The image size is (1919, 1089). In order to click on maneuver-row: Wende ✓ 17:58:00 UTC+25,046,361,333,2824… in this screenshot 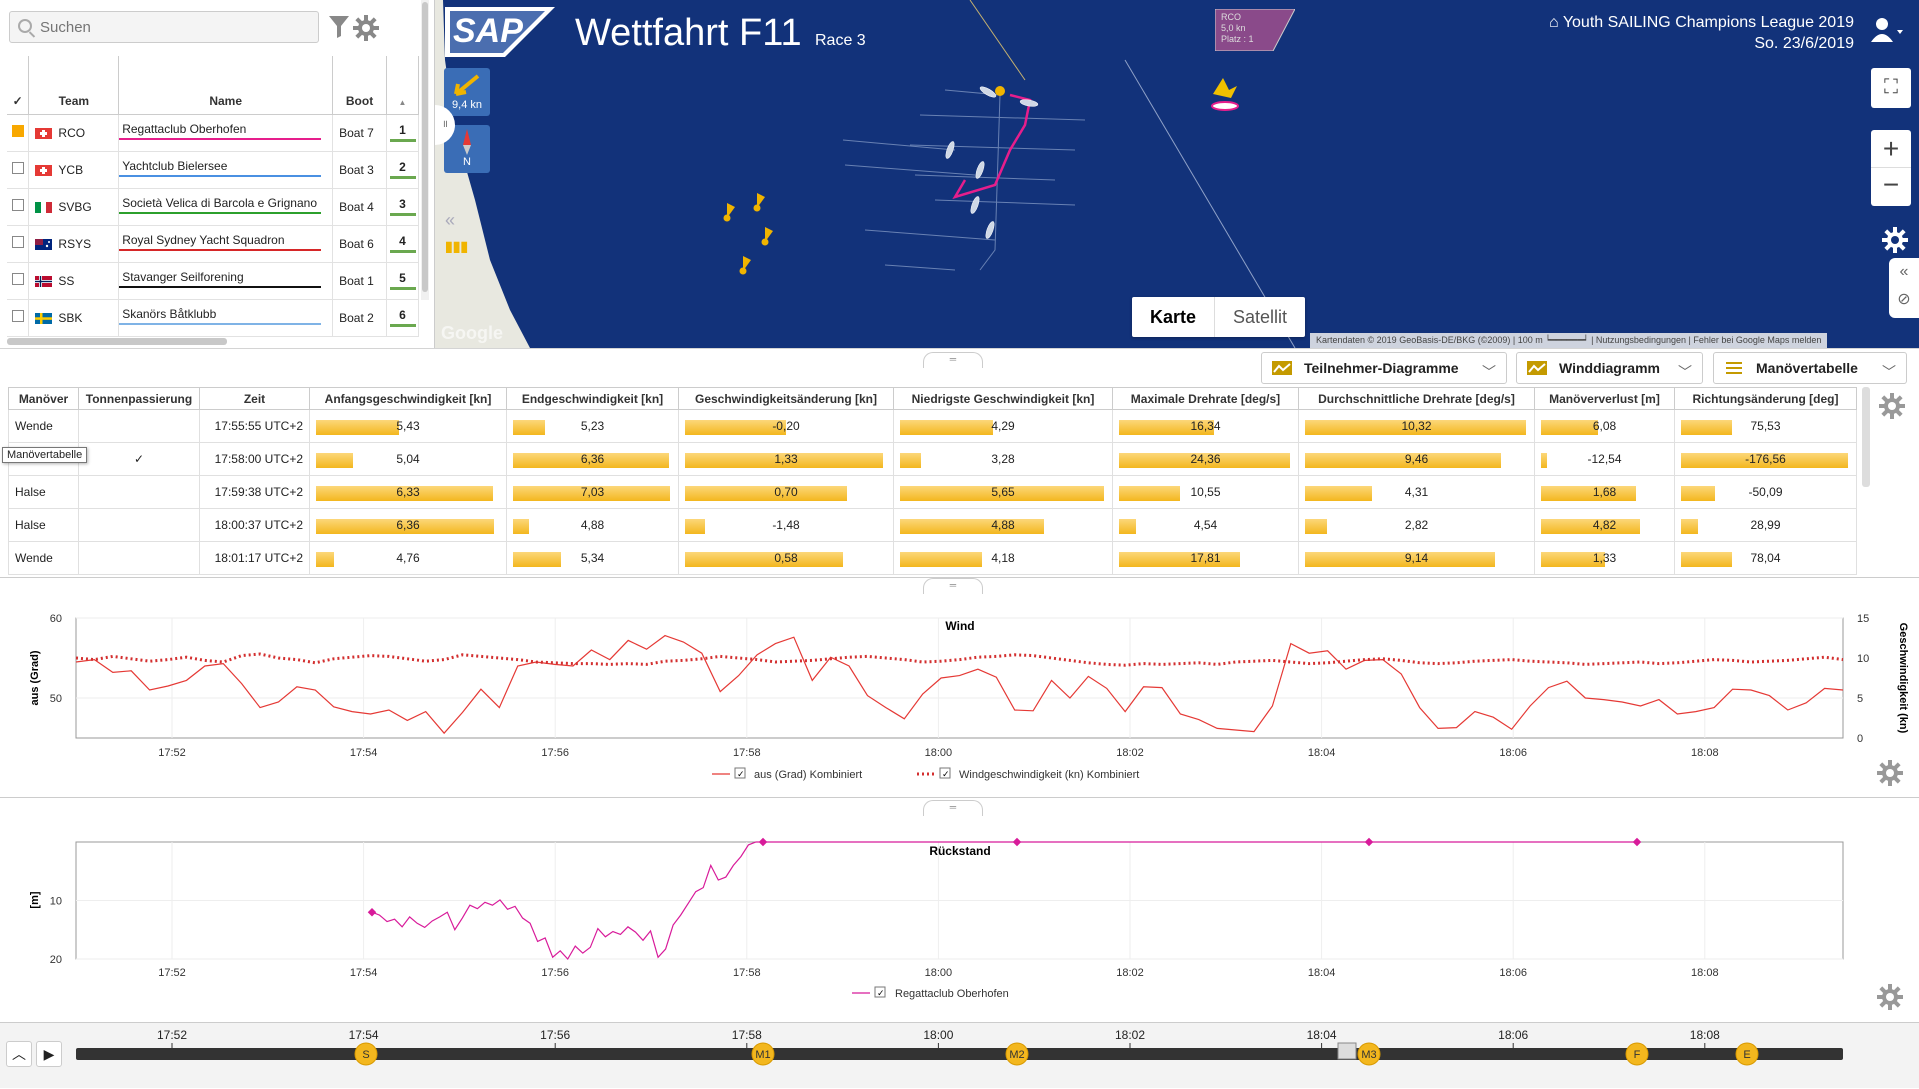, I will do `click(932, 459)`.